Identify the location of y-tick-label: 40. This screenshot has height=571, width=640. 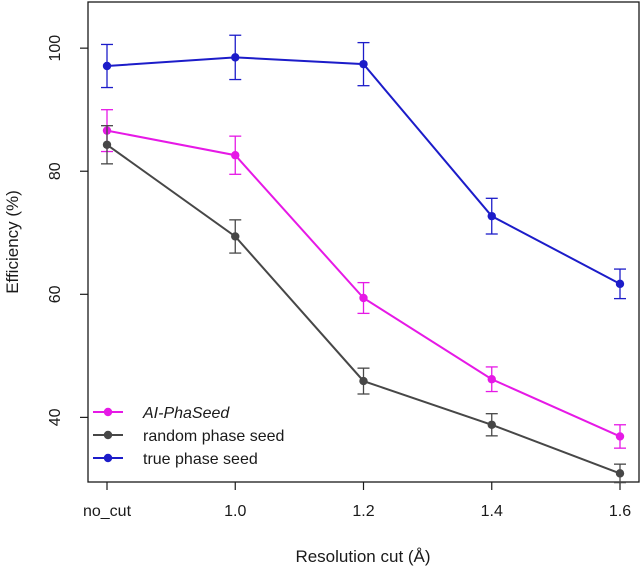
(55, 417).